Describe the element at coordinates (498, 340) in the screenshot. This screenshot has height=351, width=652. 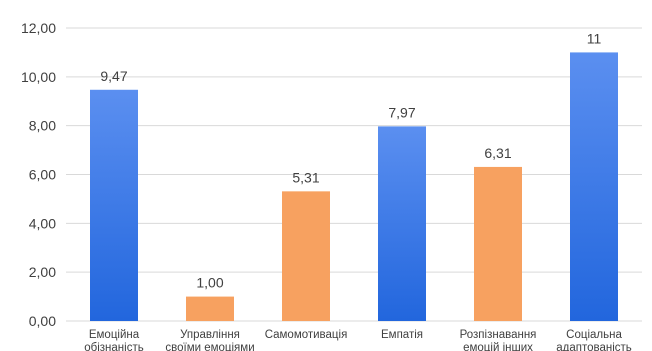
I see `x-tick-label: Розпізнавання емоцій інших` at that location.